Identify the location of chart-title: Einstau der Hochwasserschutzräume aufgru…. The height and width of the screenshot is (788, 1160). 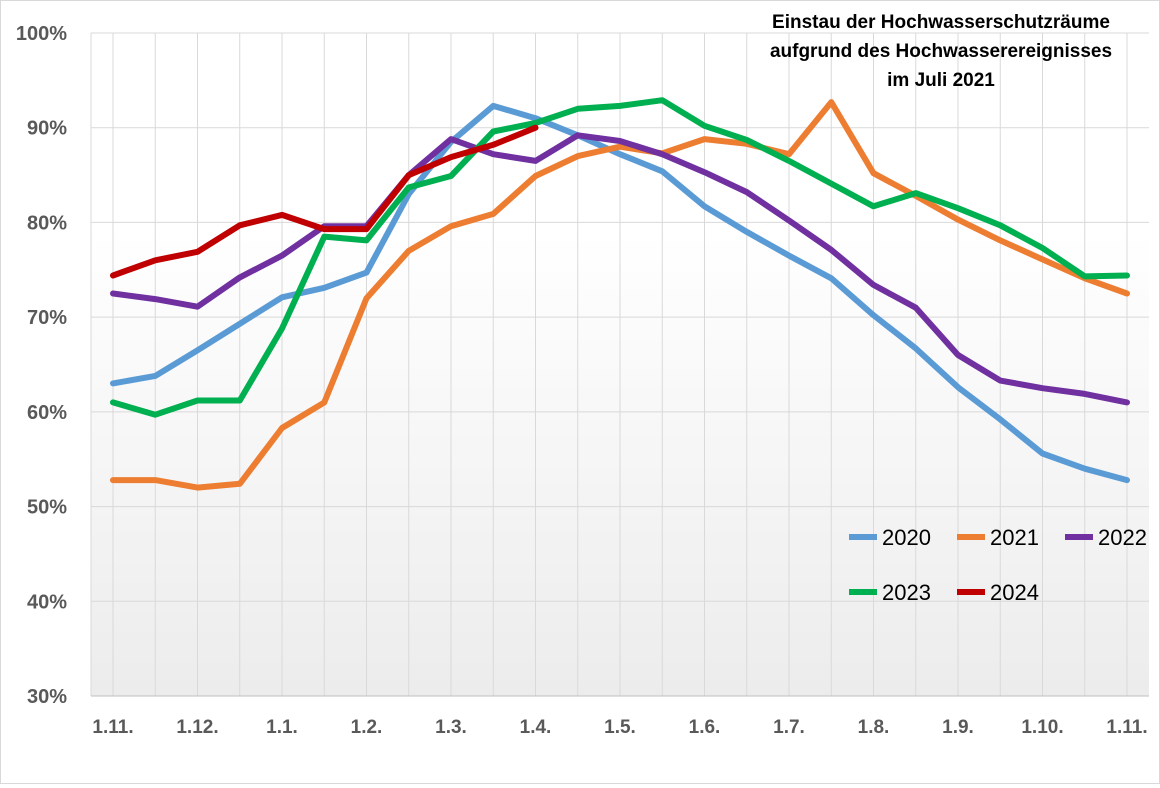
(941, 51).